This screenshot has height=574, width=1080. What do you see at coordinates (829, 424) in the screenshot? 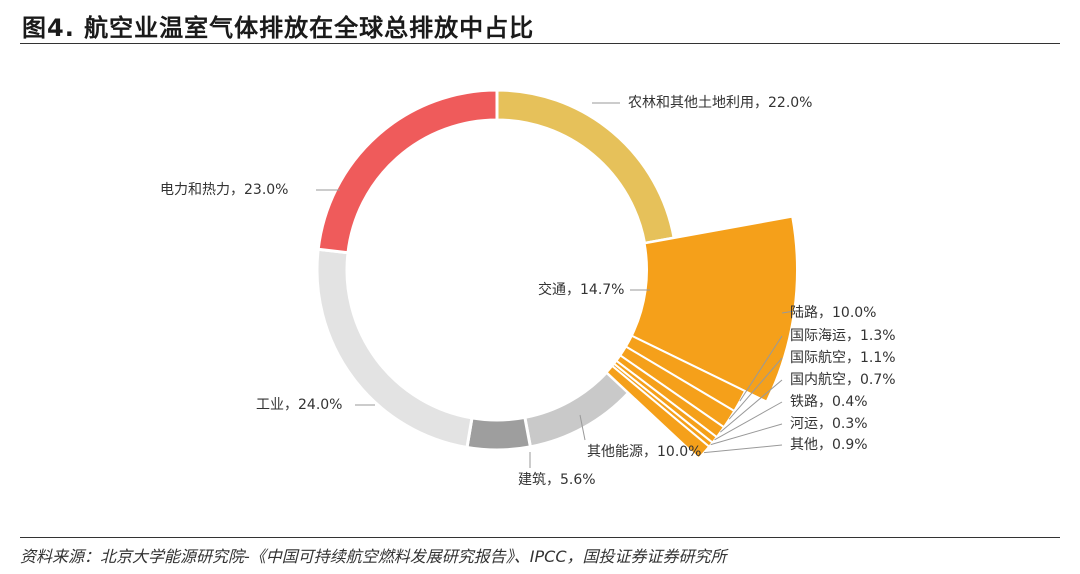
I see `breakdown-label-5: 河运，0.3%` at bounding box center [829, 424].